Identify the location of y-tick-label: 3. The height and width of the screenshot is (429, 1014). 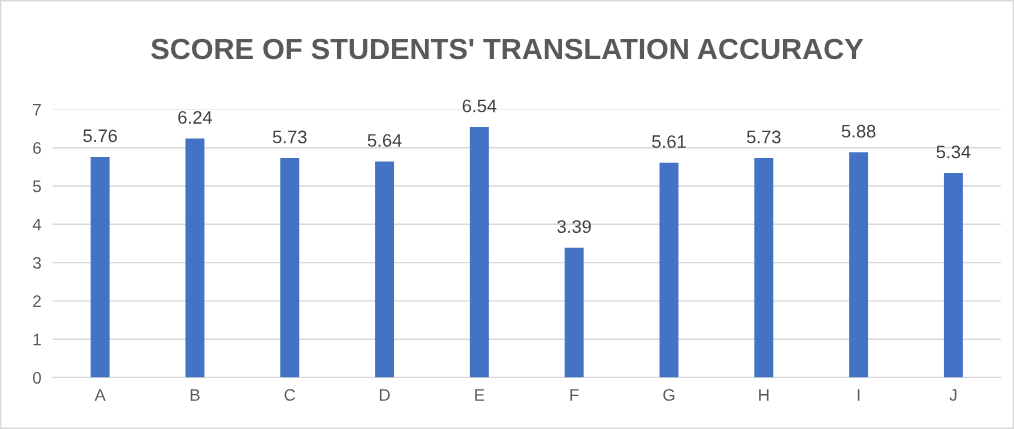
(36, 263).